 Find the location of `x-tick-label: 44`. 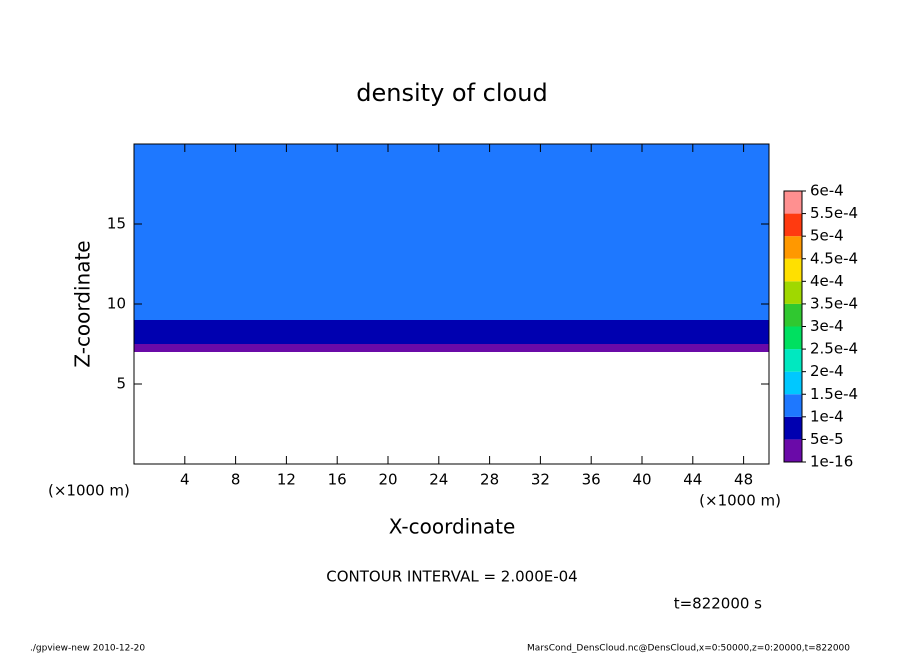

x-tick-label: 44 is located at coordinates (692, 480).